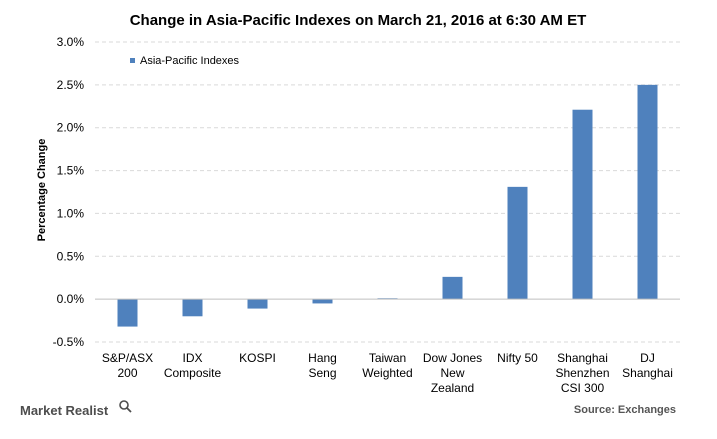 This screenshot has width=717, height=439. I want to click on legend: Asia-Pacific Indexes, so click(185, 61).